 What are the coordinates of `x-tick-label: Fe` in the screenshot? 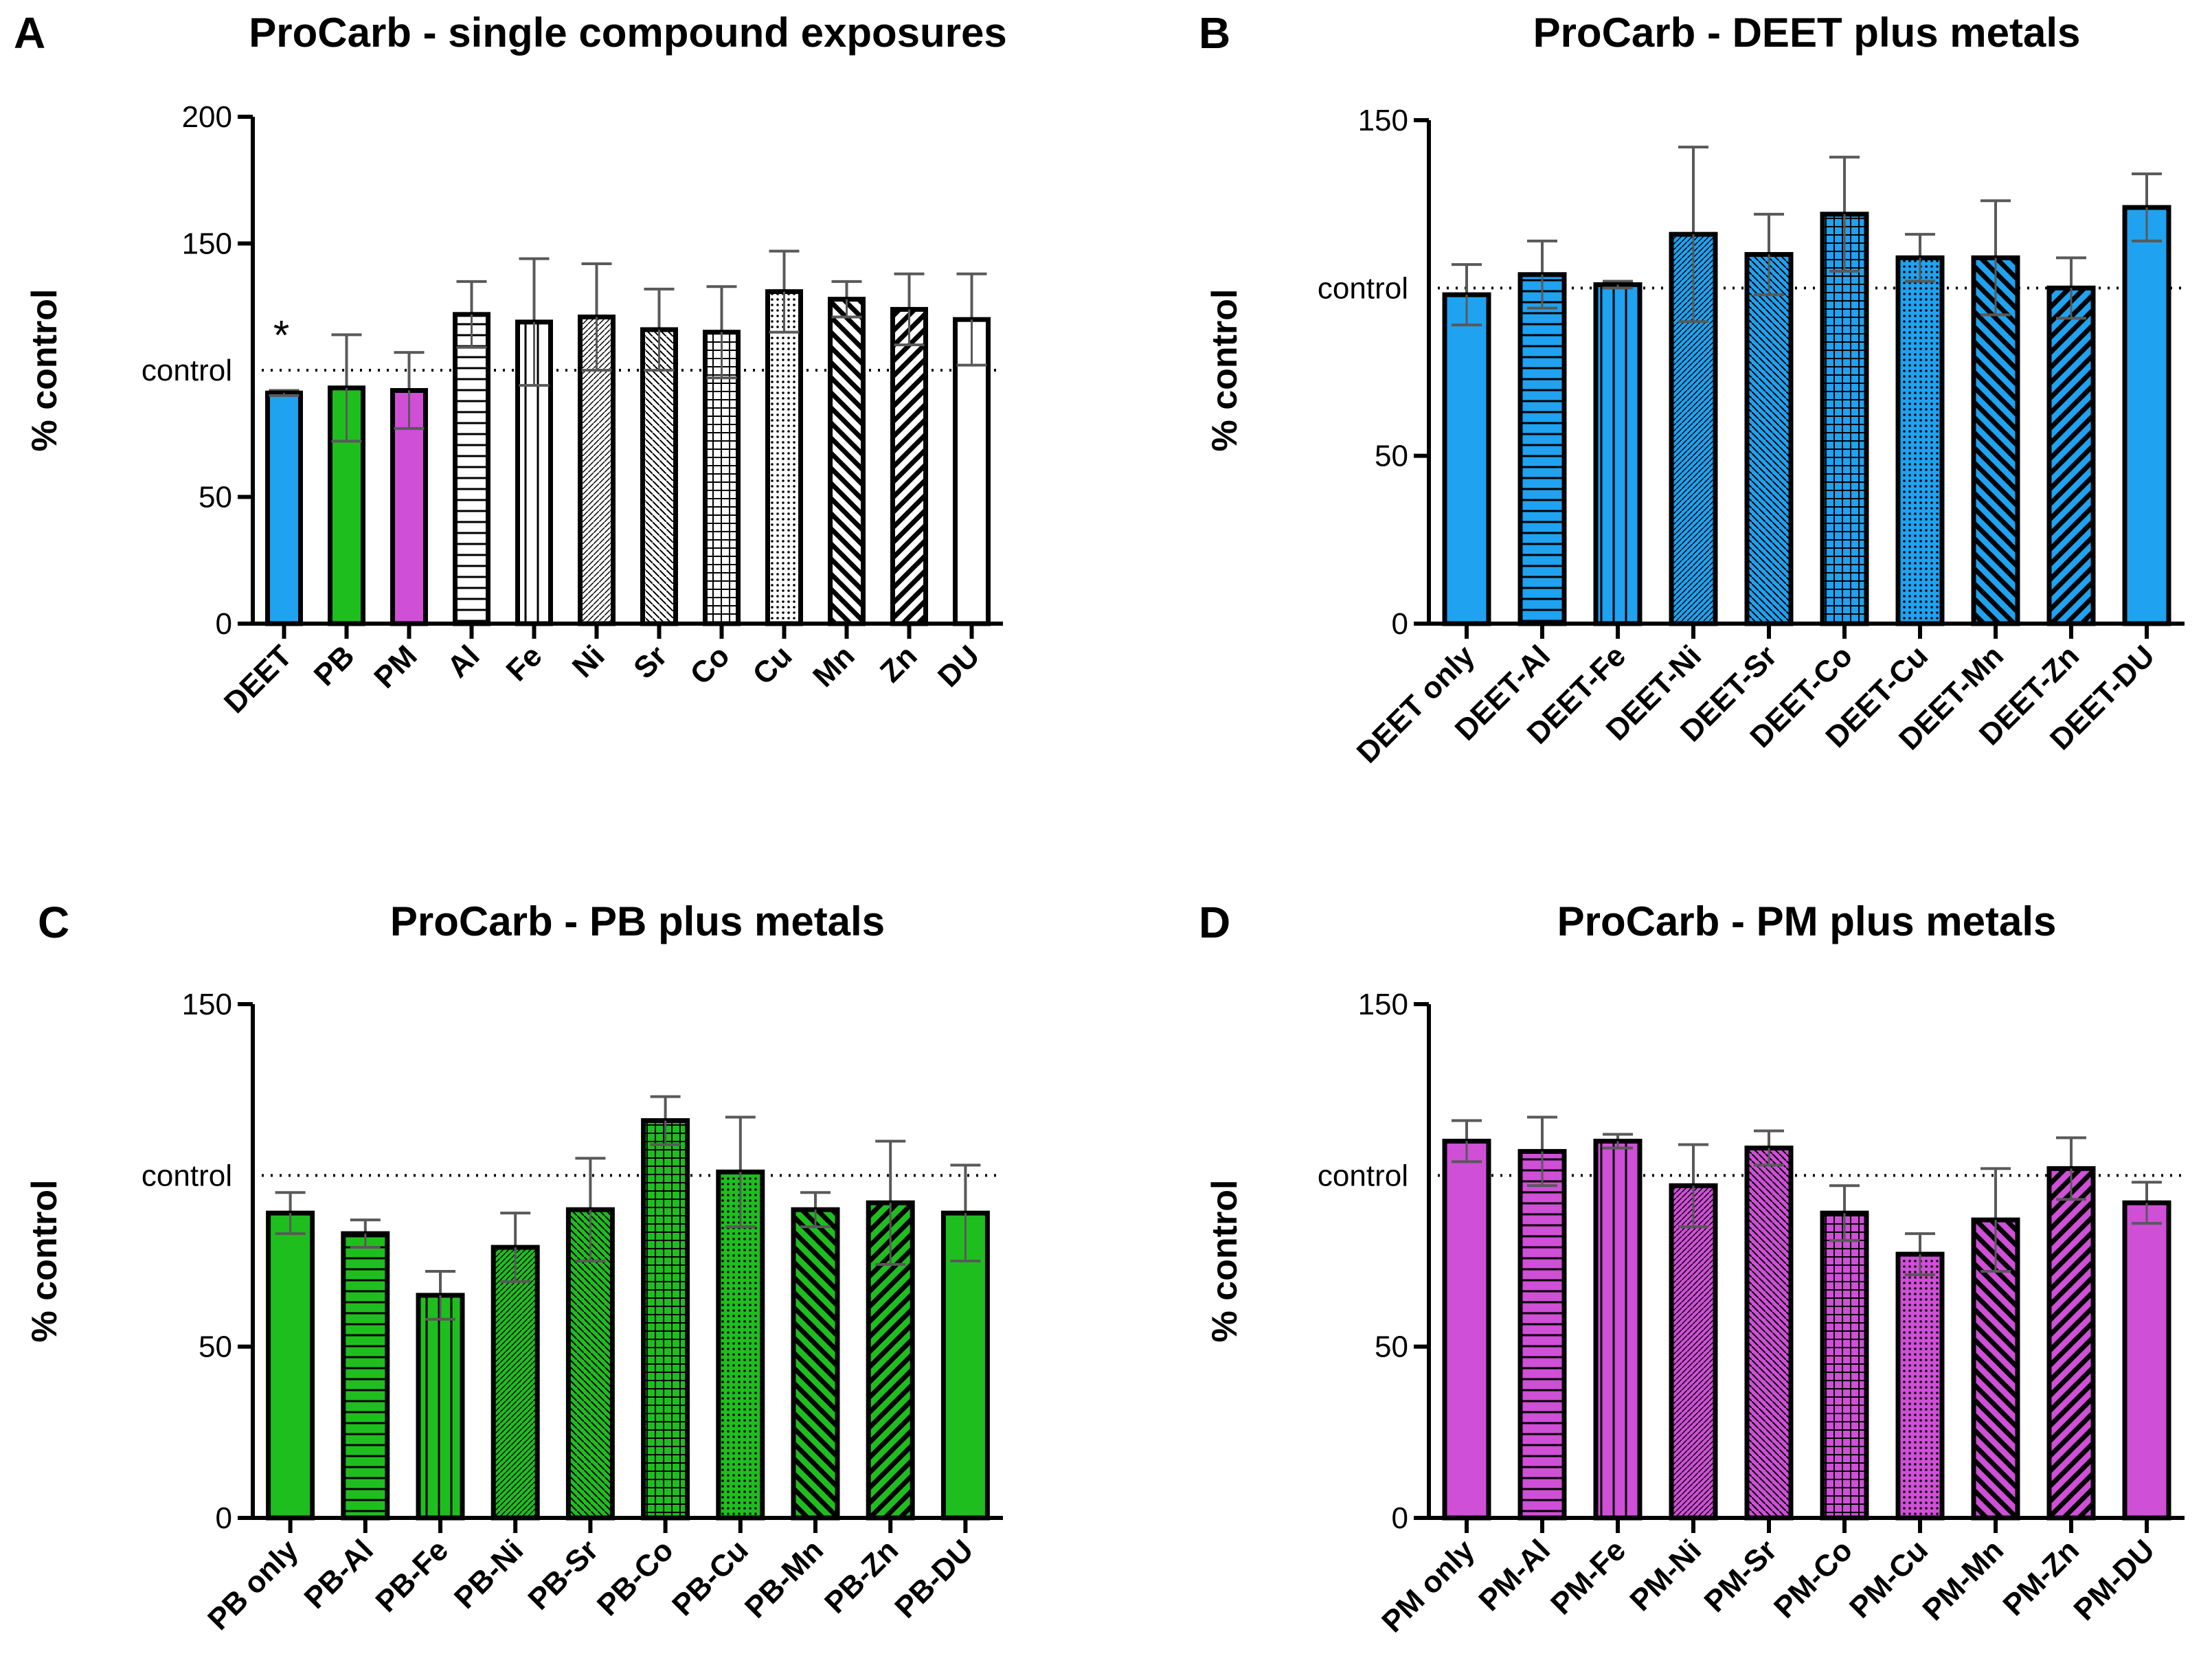 It's located at (524, 663).